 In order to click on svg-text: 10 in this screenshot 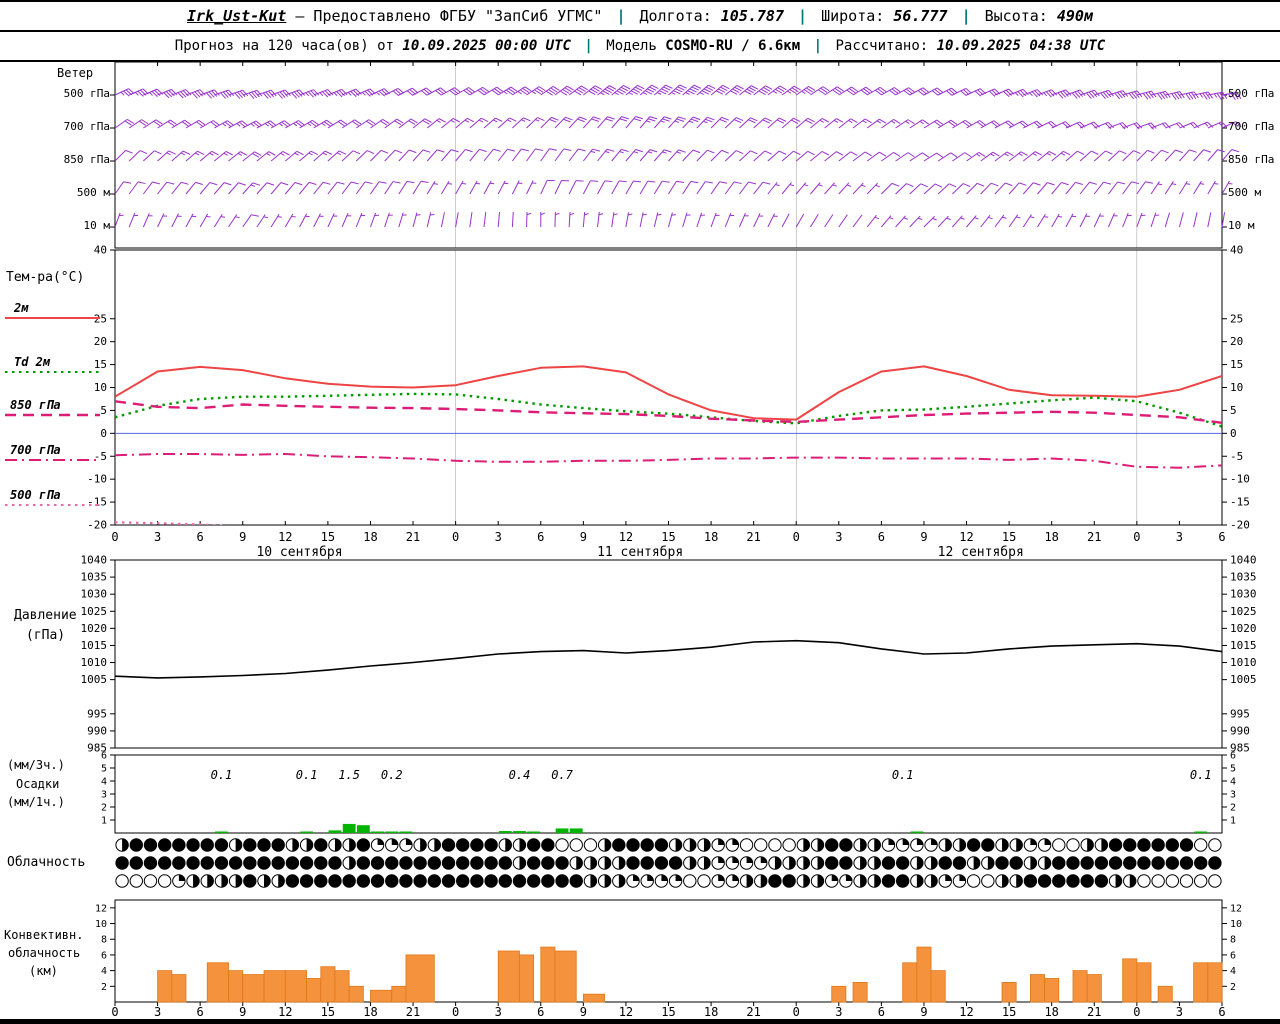, I will do `click(101, 924)`.